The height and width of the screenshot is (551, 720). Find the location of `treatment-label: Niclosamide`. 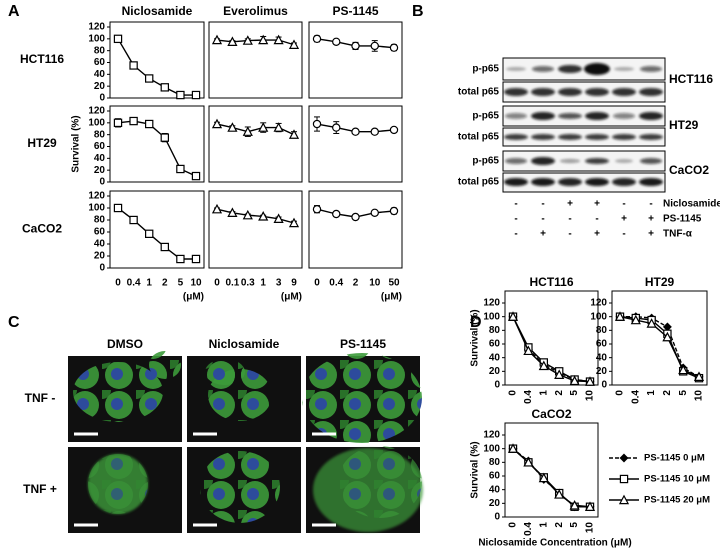

treatment-label: Niclosamide is located at coordinates (691, 204).